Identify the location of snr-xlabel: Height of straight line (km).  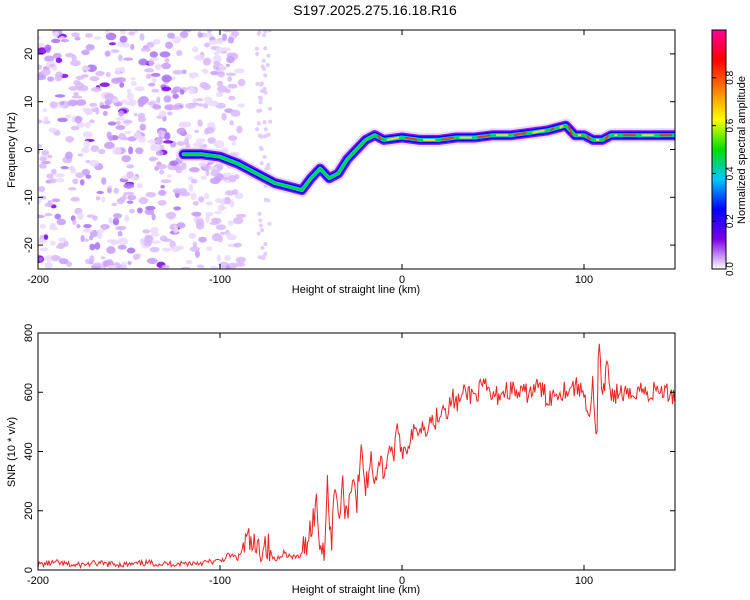
(356, 590).